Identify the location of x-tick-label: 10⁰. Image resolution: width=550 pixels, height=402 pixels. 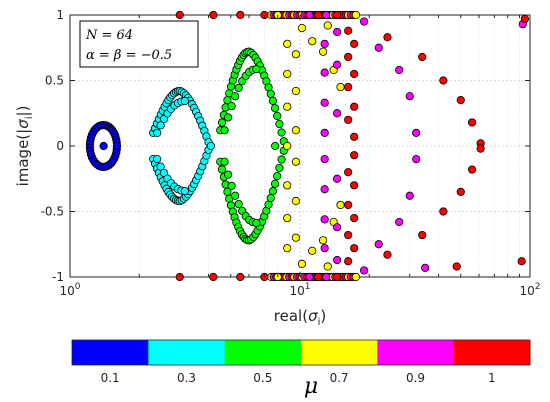
(69, 290).